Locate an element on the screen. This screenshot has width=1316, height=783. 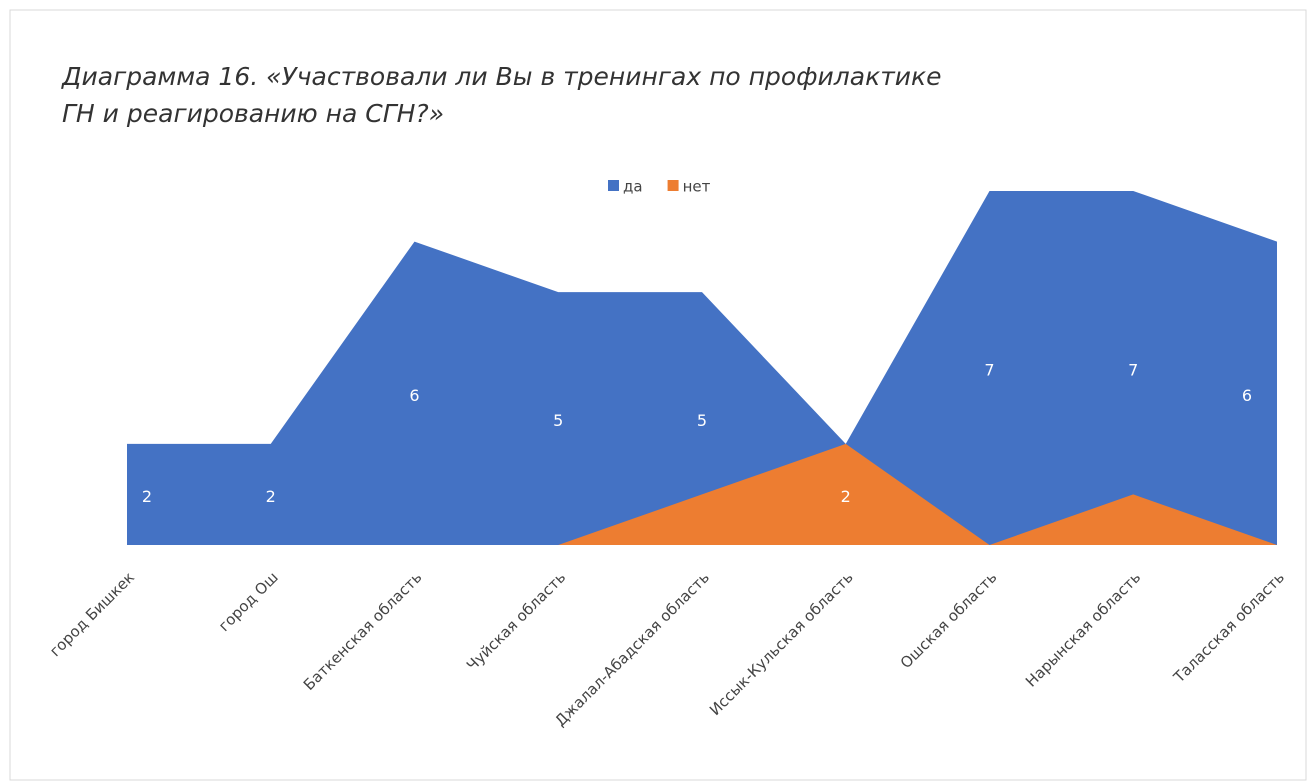
chart-title: ГН и реагированию на СГН?» is located at coordinates (253, 113).